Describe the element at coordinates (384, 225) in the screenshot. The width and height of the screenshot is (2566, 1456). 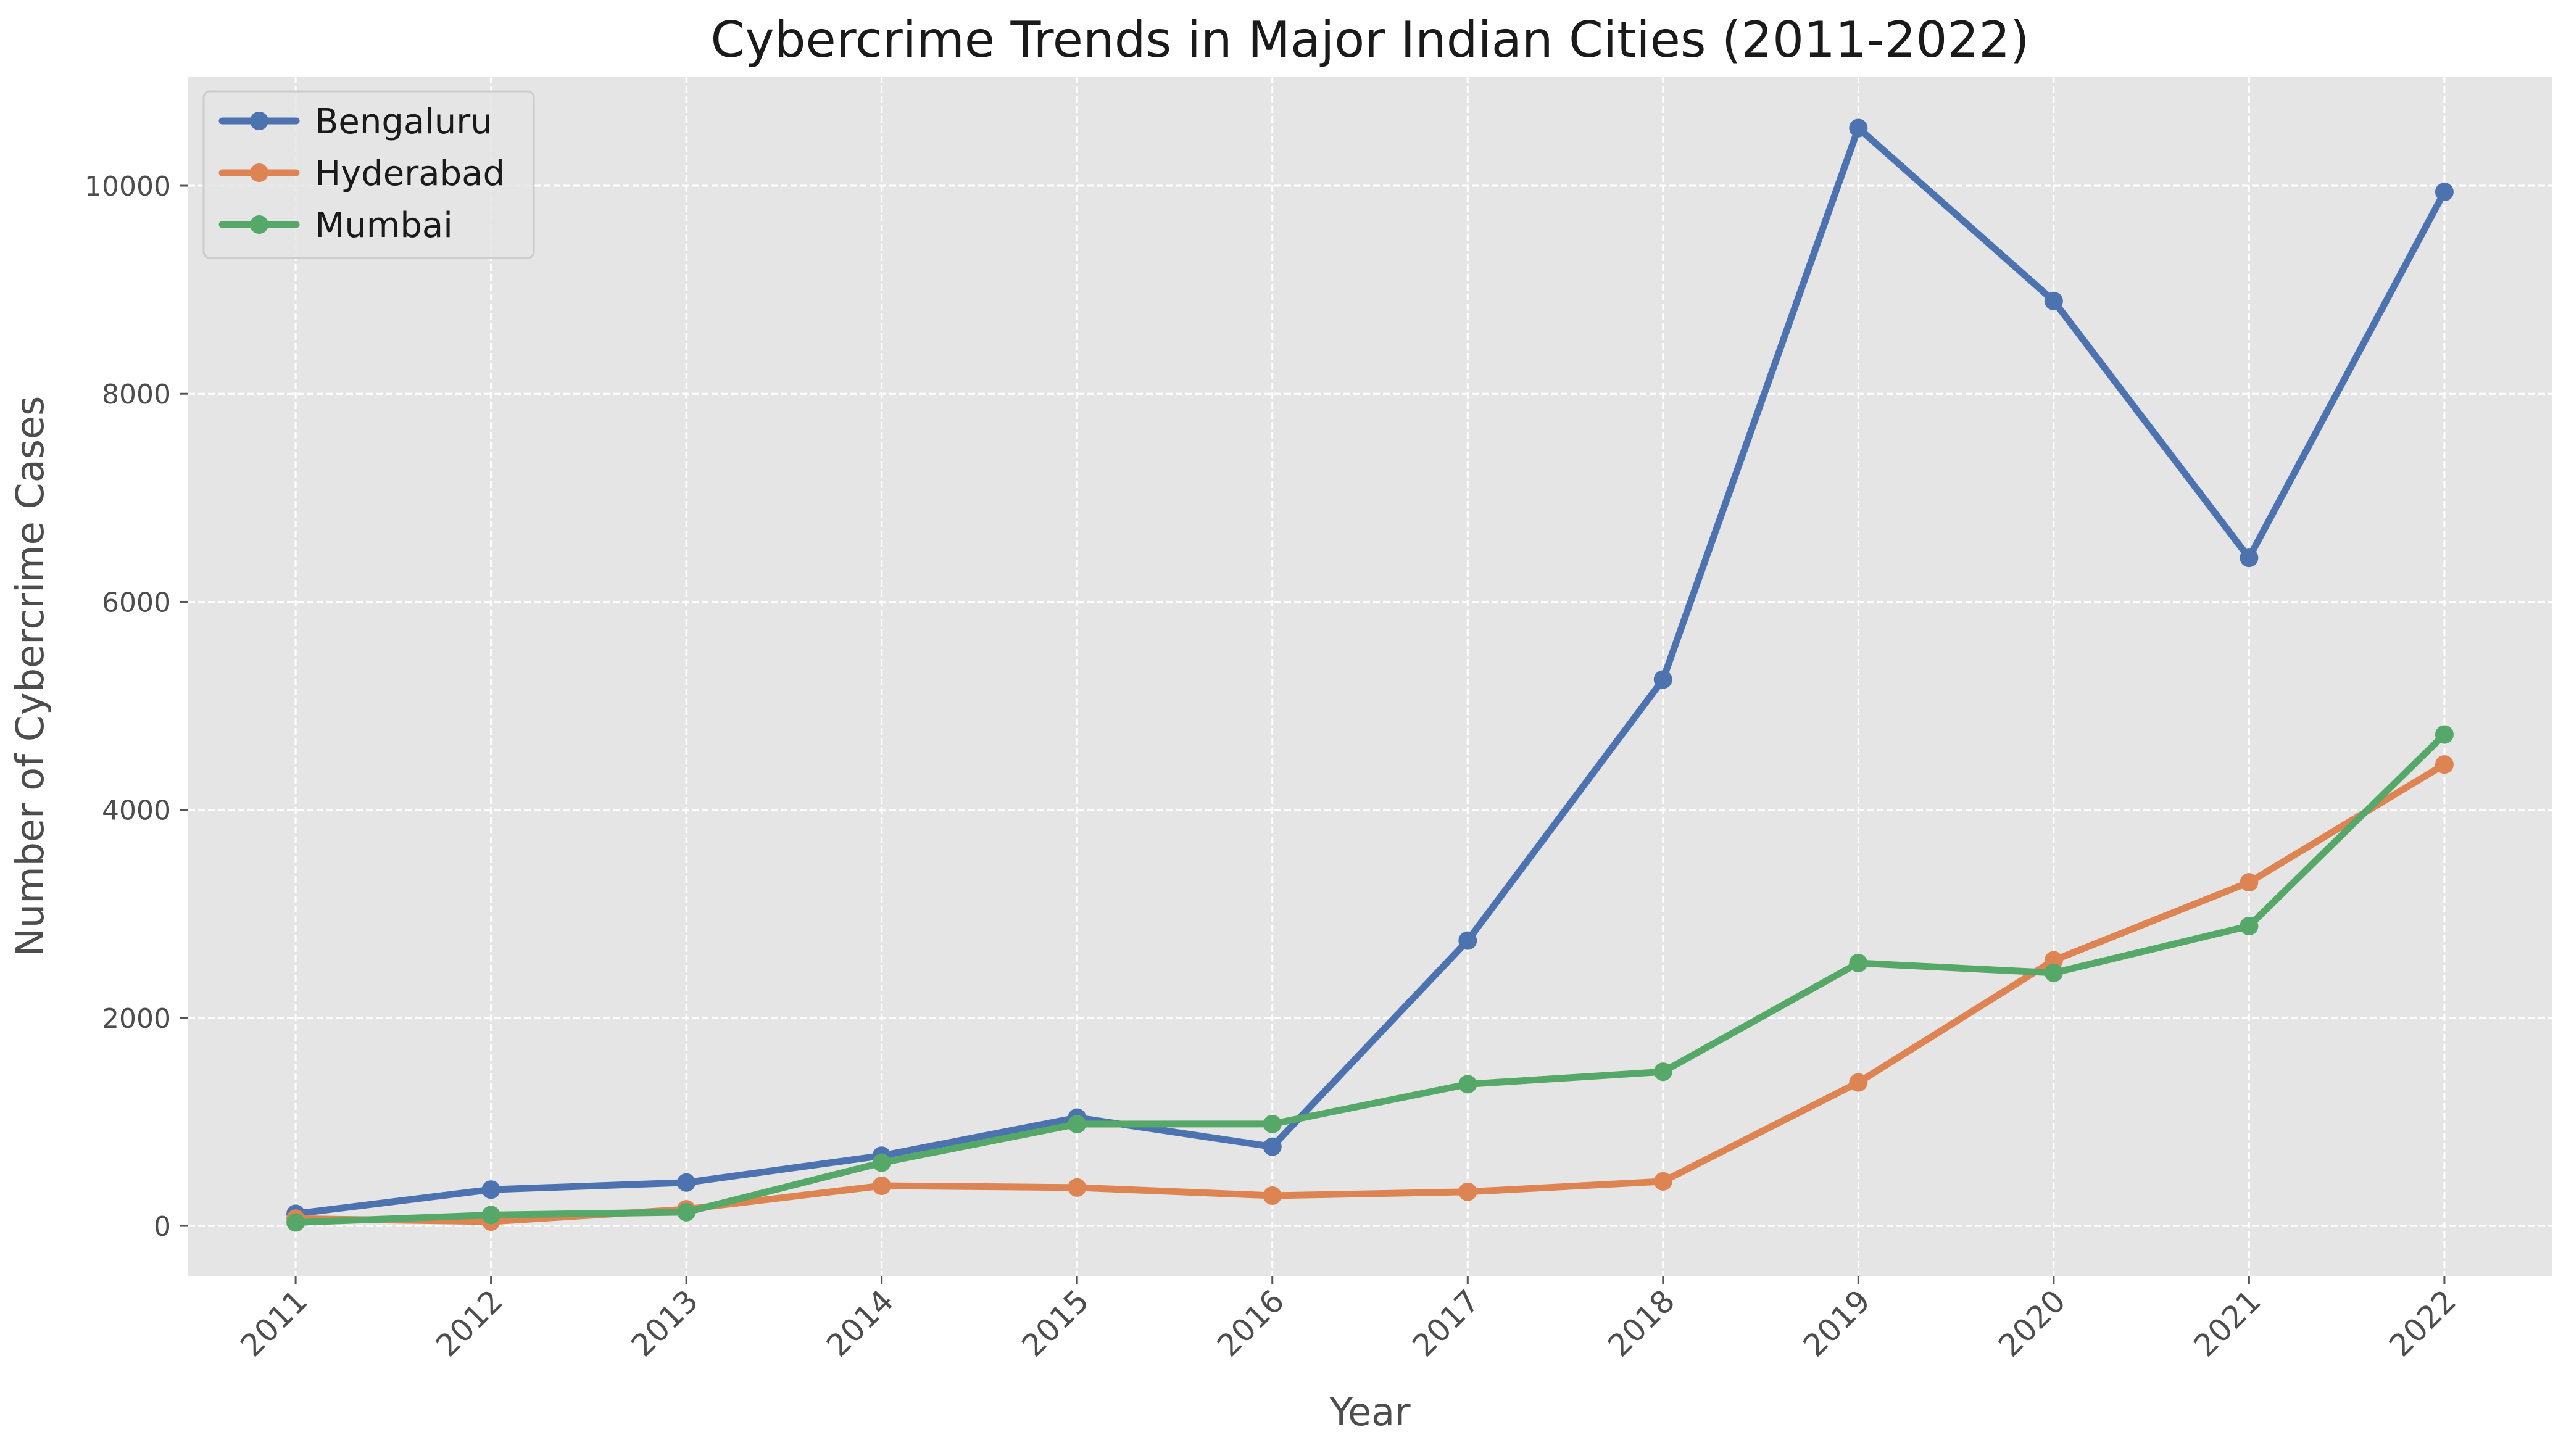
I see `legend-label: Mumbai` at that location.